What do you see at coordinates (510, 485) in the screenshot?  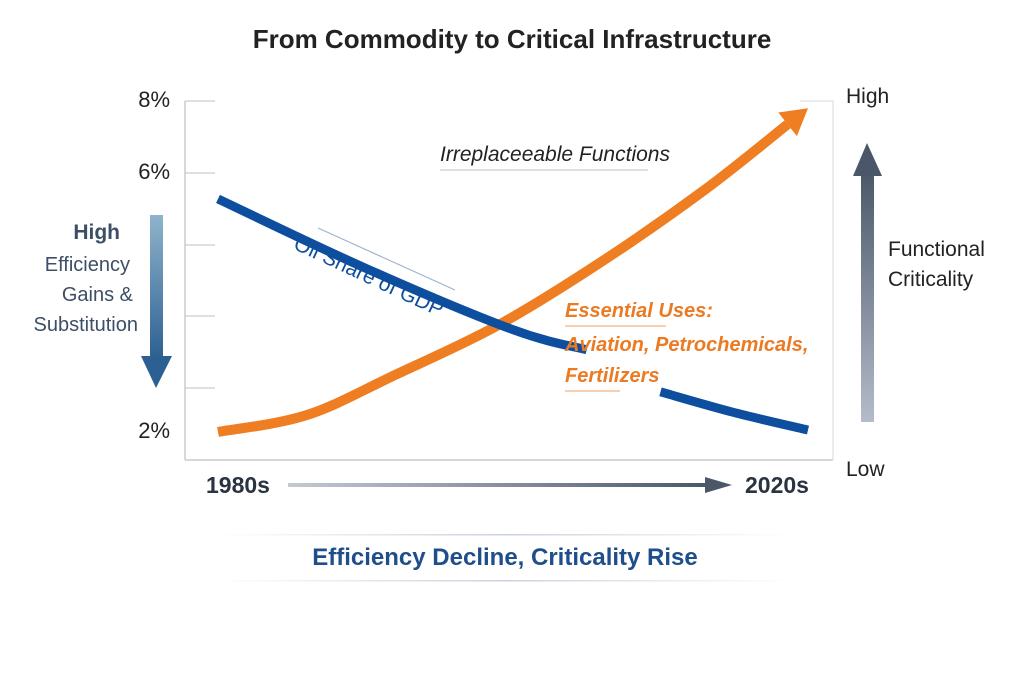 I see `timeline-arrow-icon` at bounding box center [510, 485].